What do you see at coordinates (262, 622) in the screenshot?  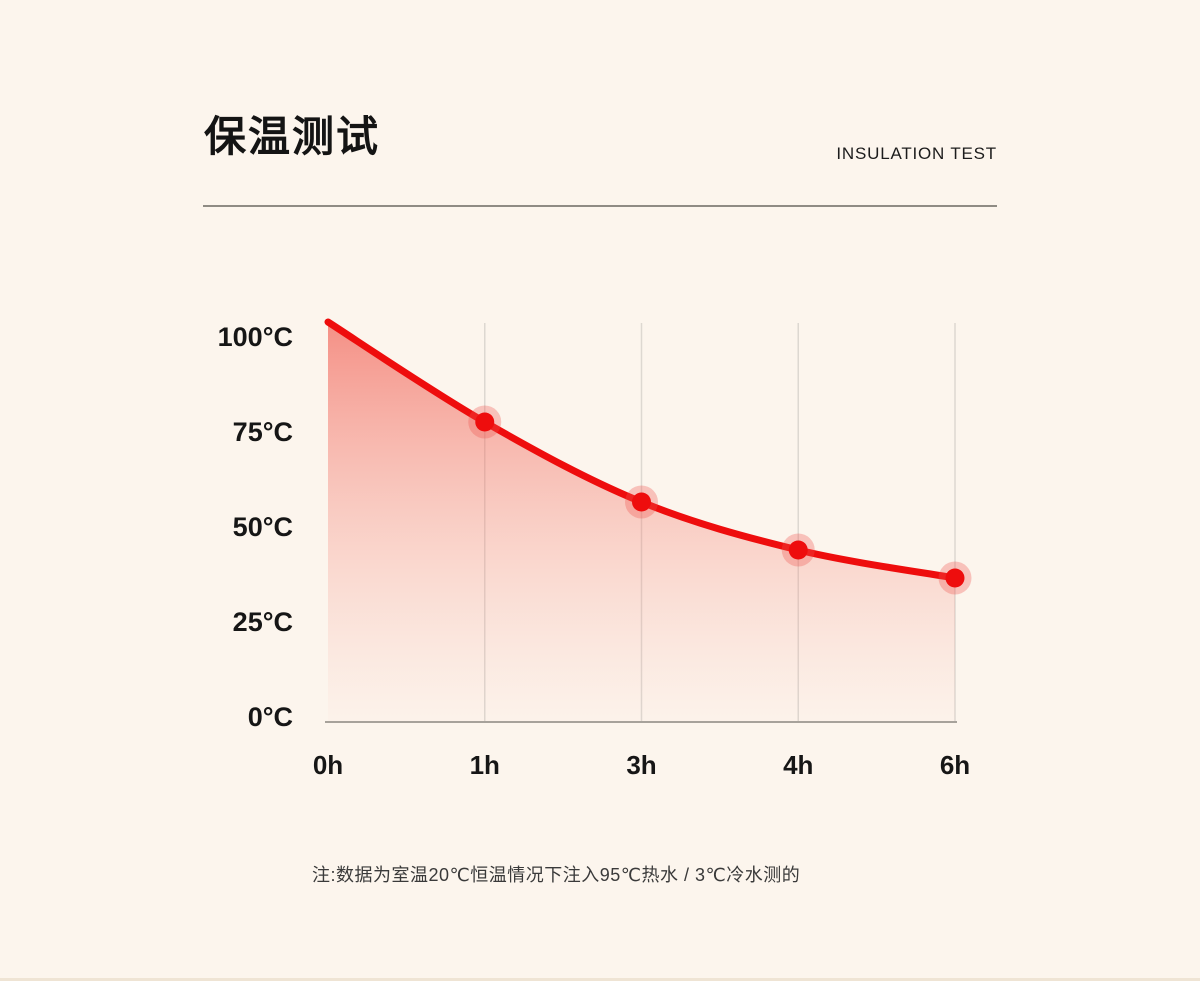 I see `y-tick-label: 25°C` at bounding box center [262, 622].